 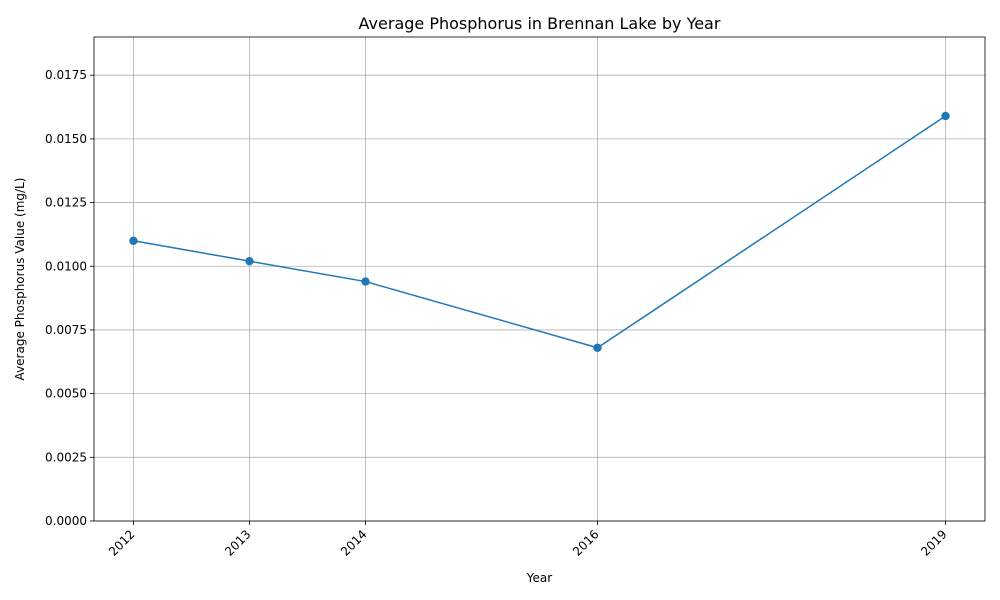 What do you see at coordinates (20, 279) in the screenshot?
I see `y-axis-label: Average Phosphorus Value (mg/L)` at bounding box center [20, 279].